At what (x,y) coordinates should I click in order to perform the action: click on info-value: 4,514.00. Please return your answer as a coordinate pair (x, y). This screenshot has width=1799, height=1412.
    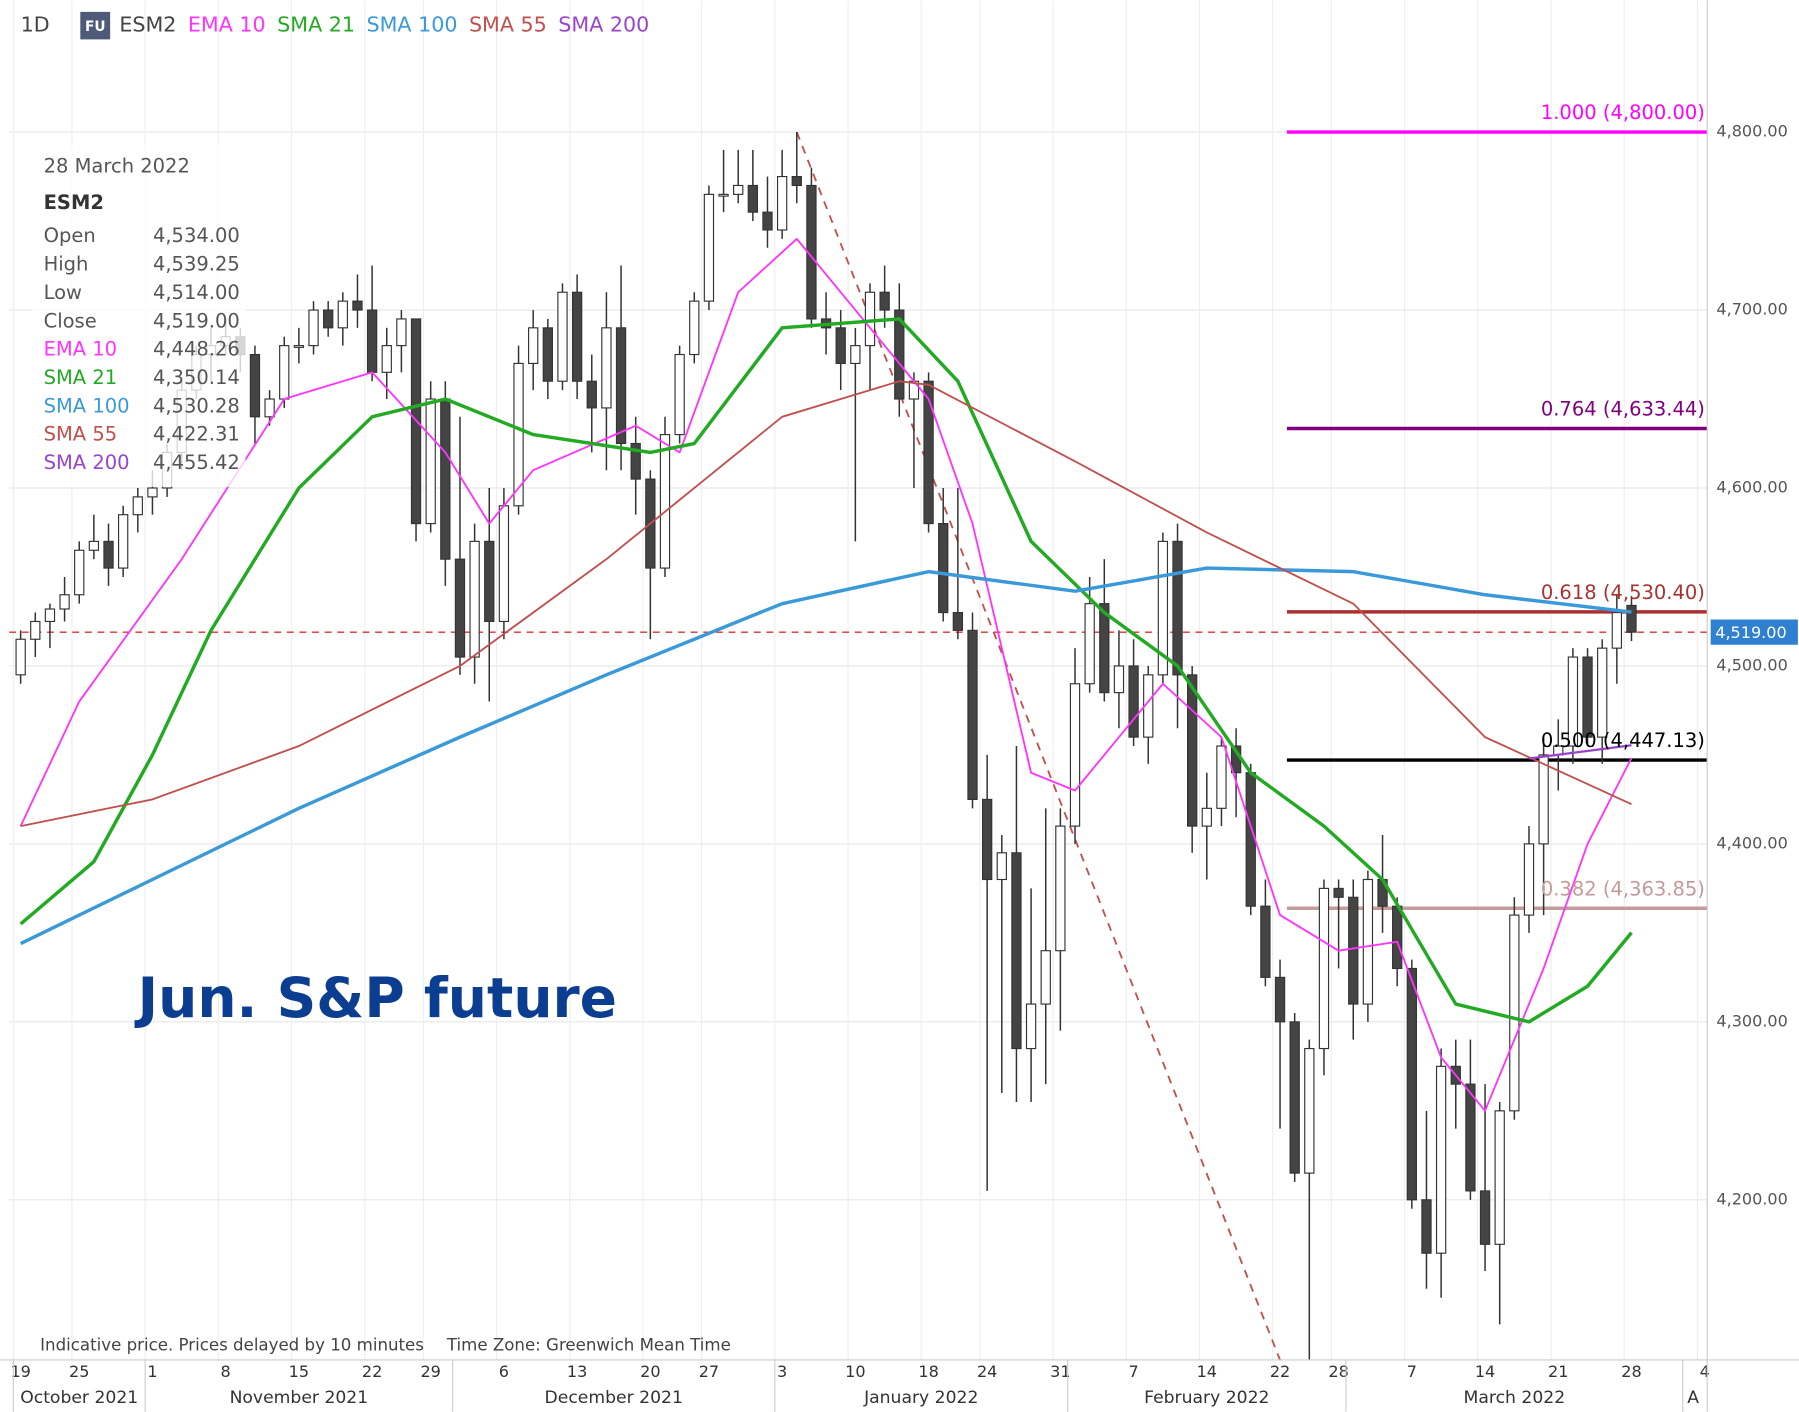
    Looking at the image, I should click on (196, 292).